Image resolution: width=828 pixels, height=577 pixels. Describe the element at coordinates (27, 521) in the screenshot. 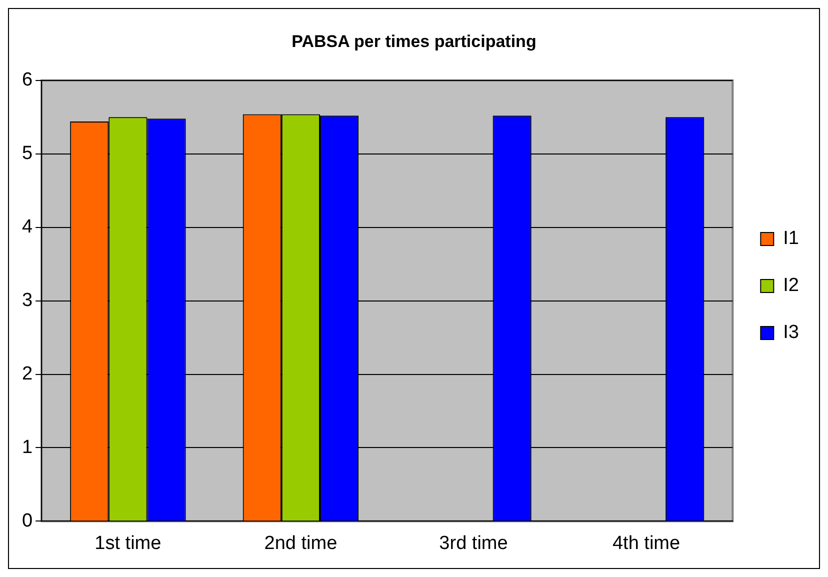

I see `y-tick-label: 0` at that location.